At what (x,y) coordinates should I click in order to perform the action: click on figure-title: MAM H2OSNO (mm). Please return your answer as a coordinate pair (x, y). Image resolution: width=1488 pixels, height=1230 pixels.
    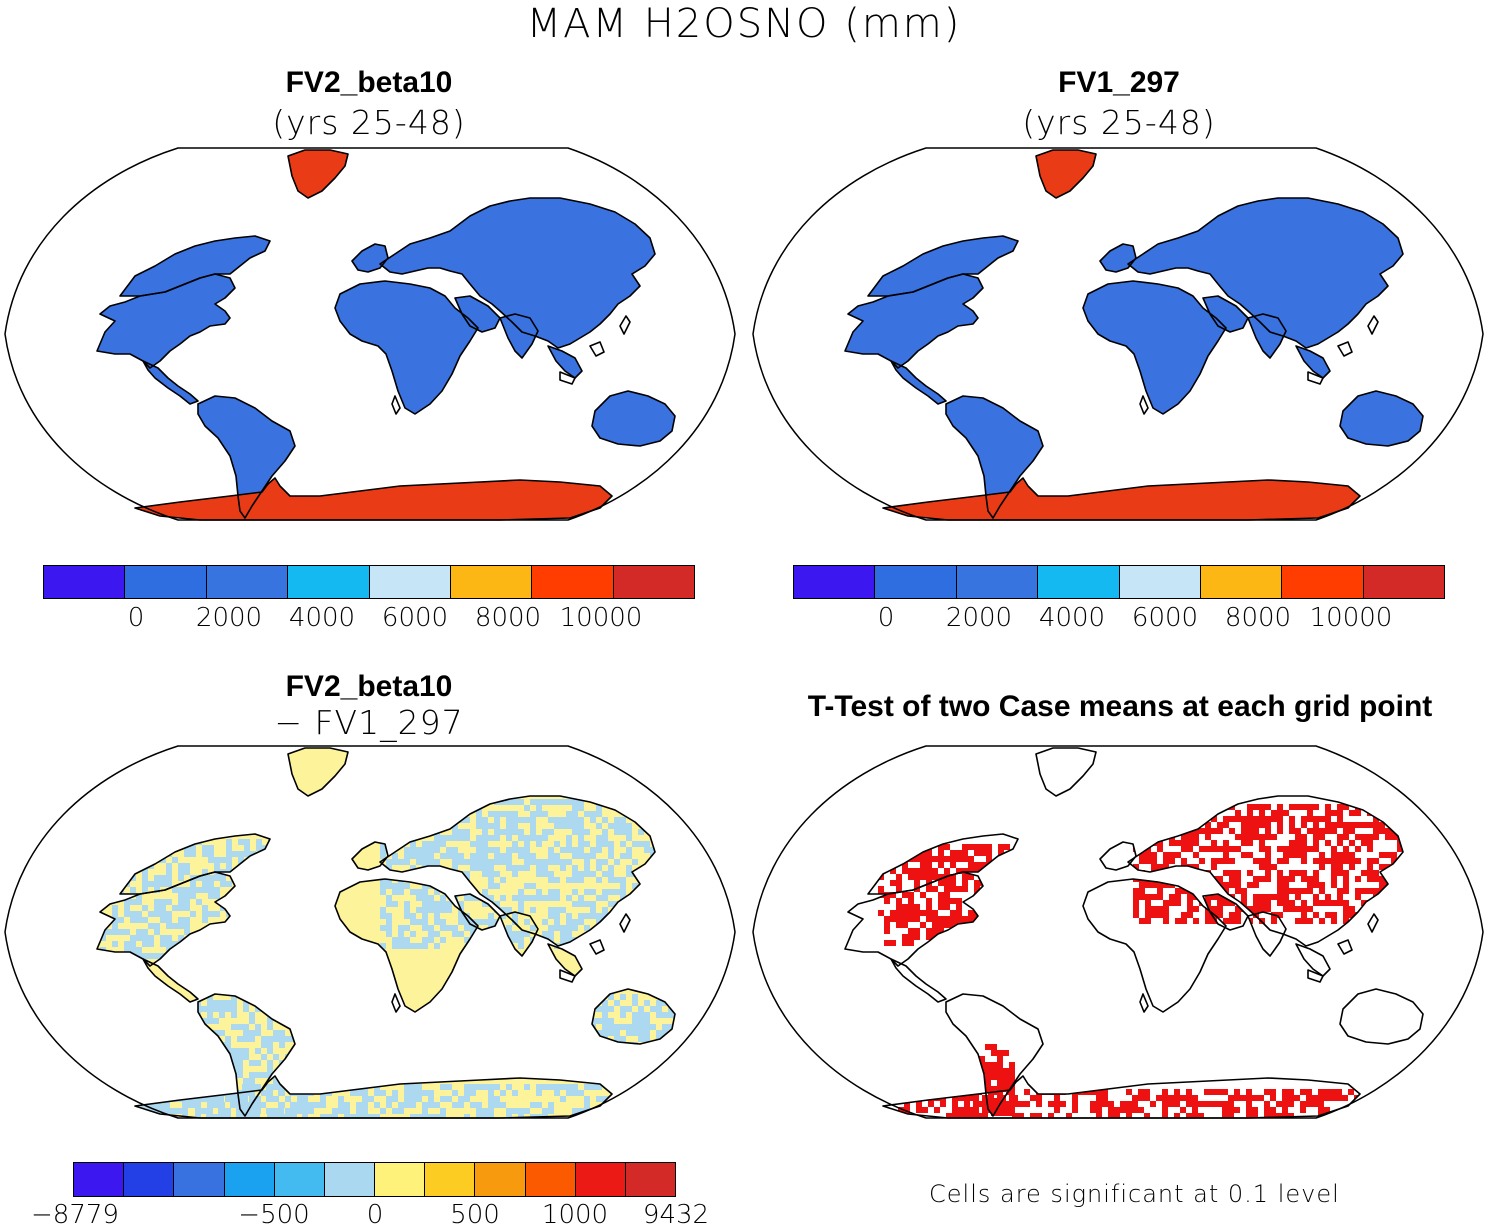
    Looking at the image, I should click on (744, 24).